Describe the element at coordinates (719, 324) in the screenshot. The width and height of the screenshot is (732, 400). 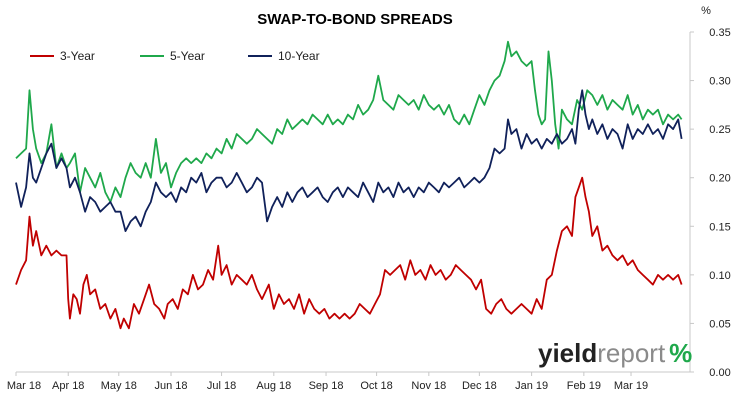
I see `y-tick-label: 0.05` at that location.